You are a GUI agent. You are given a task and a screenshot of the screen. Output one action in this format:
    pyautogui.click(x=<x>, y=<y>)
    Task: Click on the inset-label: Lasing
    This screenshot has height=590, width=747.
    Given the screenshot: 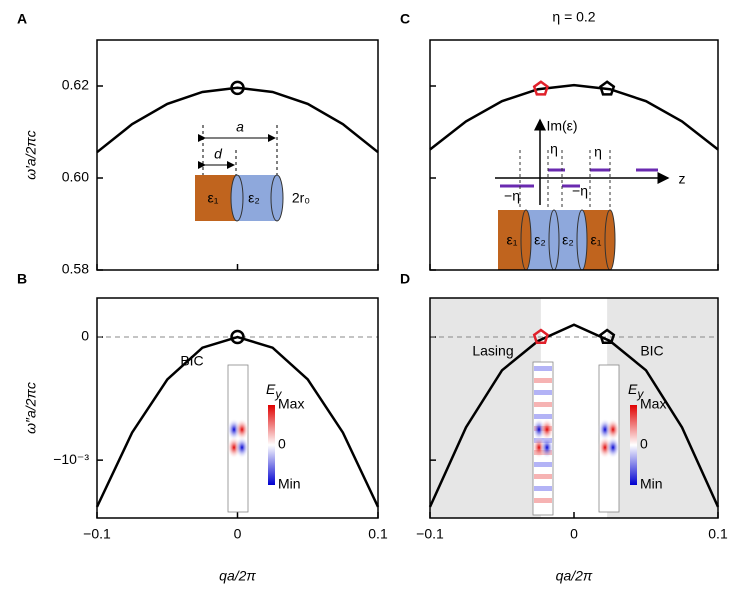 What is the action you would take?
    pyautogui.click(x=492, y=351)
    